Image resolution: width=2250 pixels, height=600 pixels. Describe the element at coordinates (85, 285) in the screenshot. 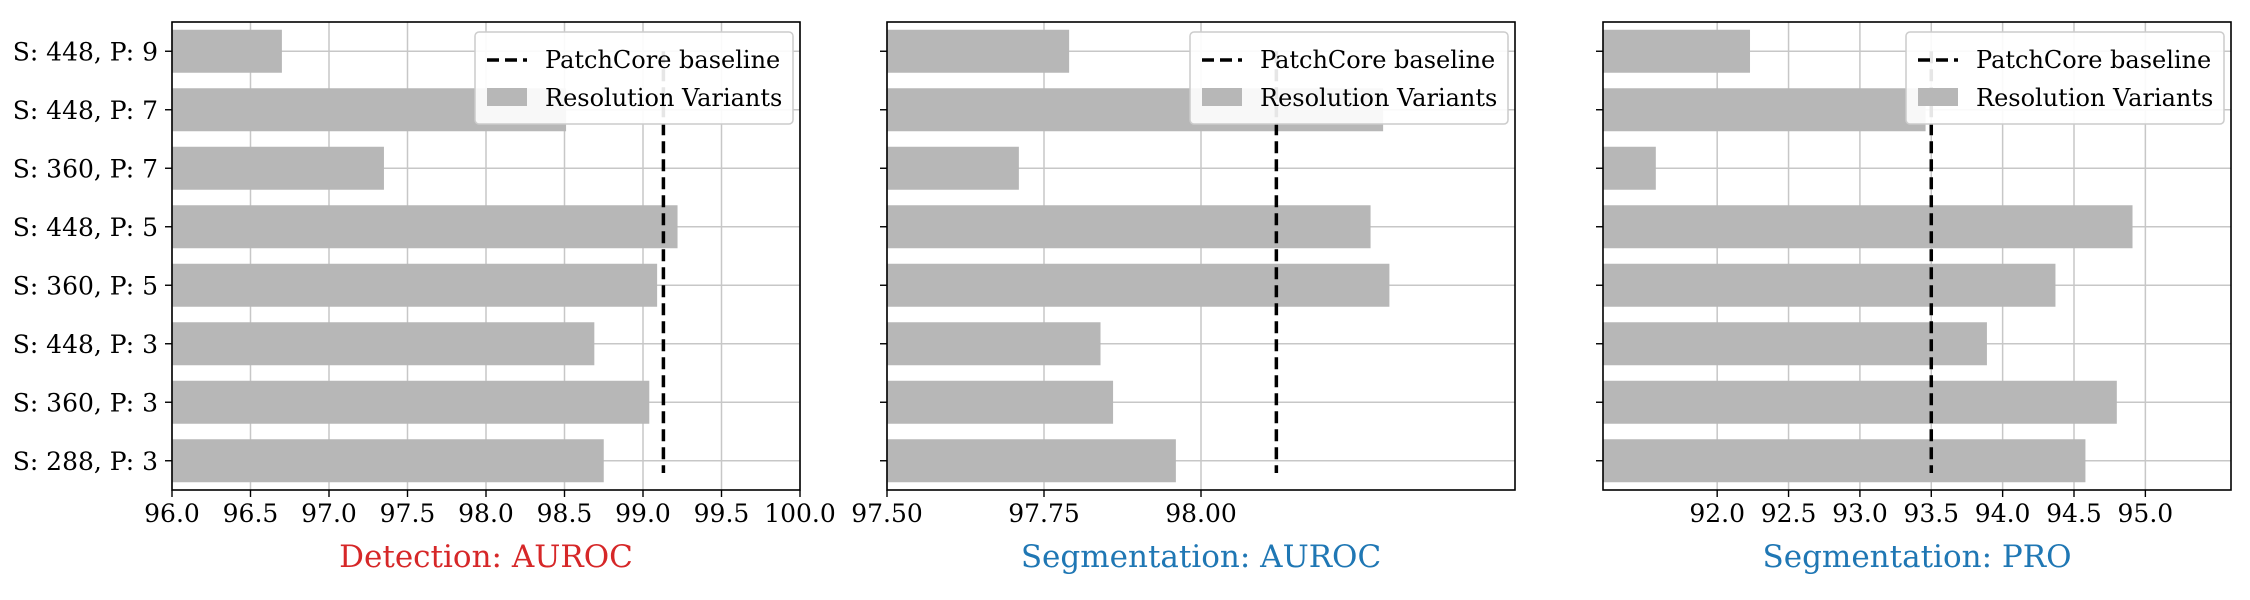

I see `y-tick-label: S: 360, P: 5` at that location.